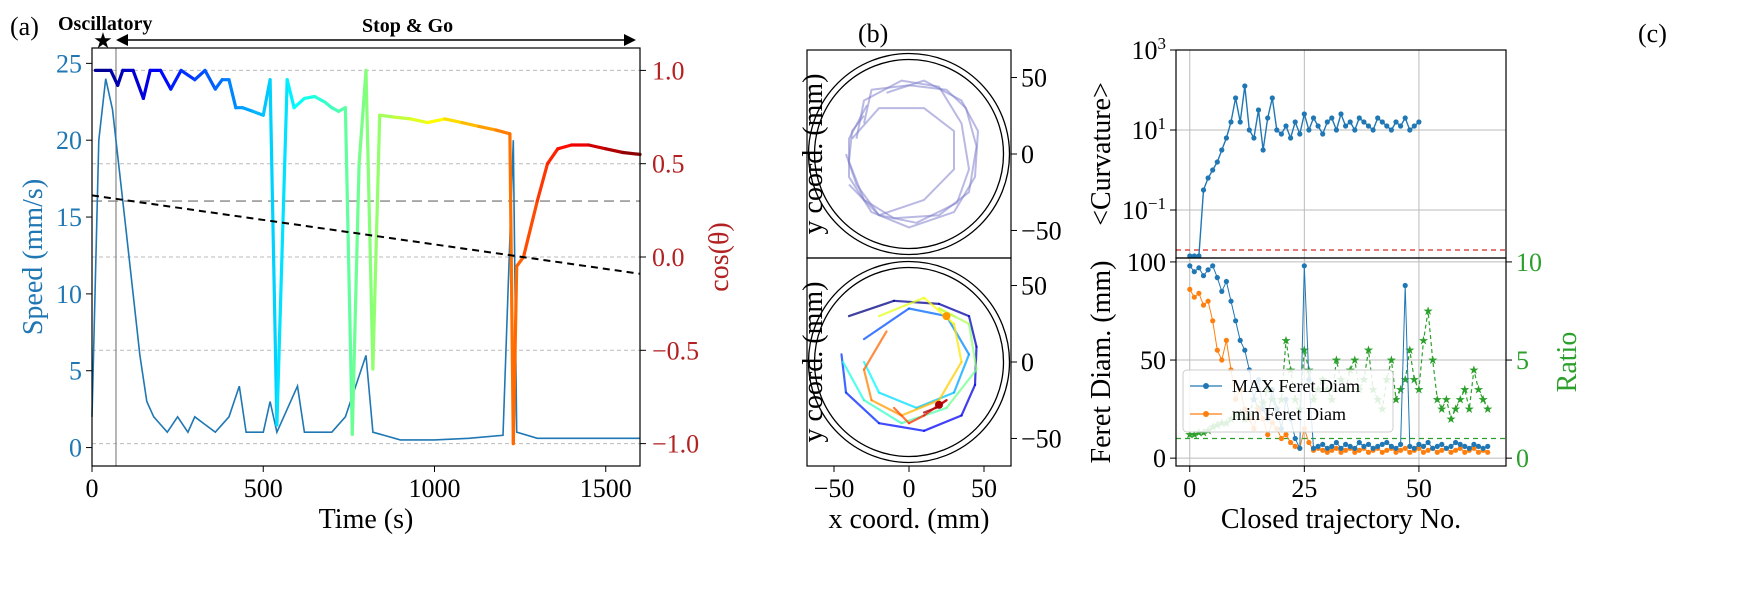  Describe the element at coordinates (1145, 130) in the screenshot. I see `y-tick-label-base: 10` at that location.